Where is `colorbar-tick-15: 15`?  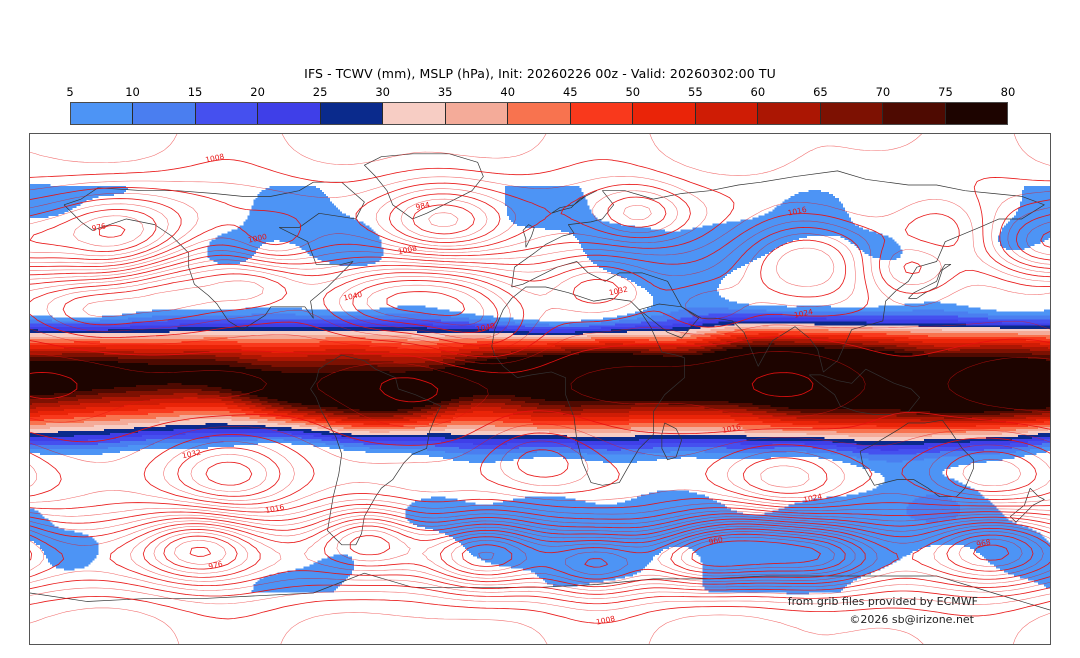
colorbar-tick-15: 15 is located at coordinates (195, 92).